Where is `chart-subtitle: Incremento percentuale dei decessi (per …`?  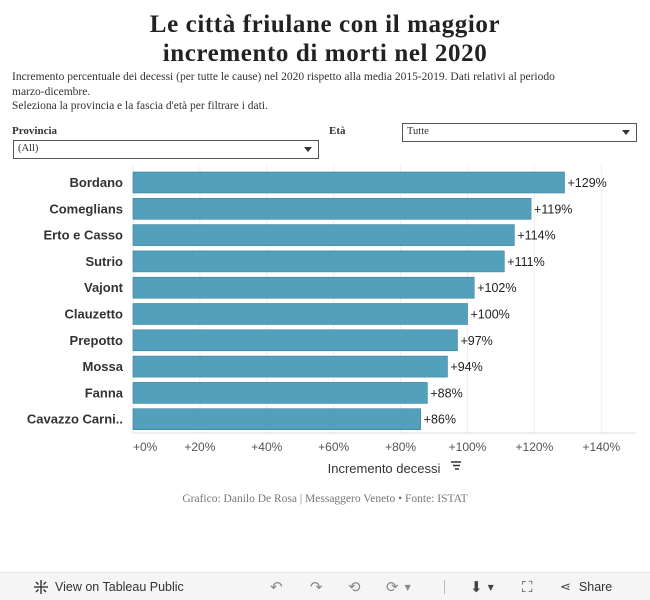 chart-subtitle: Incremento percentuale dei decessi (per … is located at coordinates (322, 92).